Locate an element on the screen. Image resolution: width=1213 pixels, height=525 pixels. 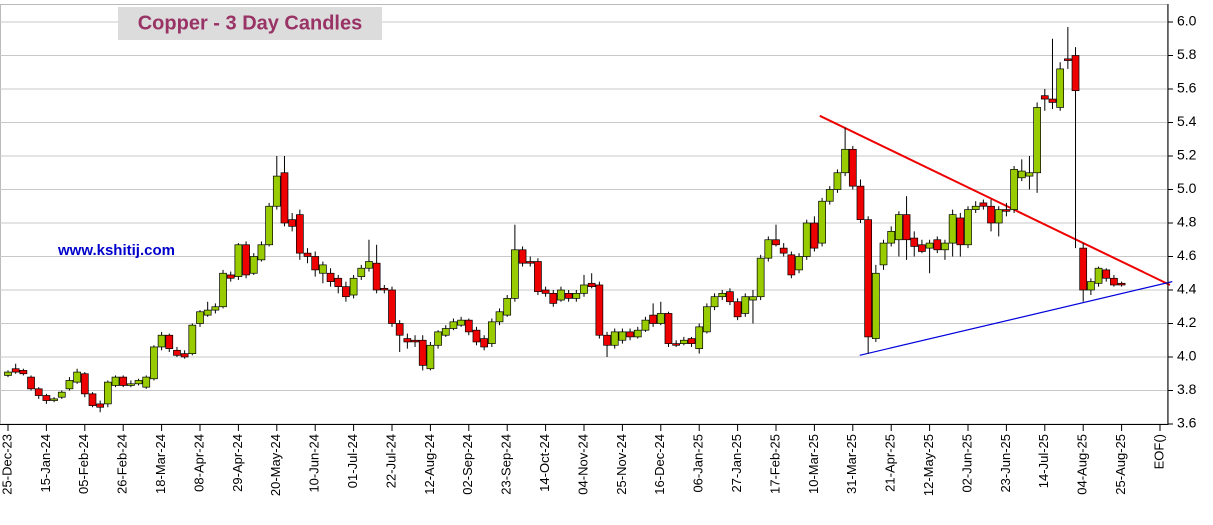
x-tick-label: 01-Jul-24 is located at coordinates (352, 461).